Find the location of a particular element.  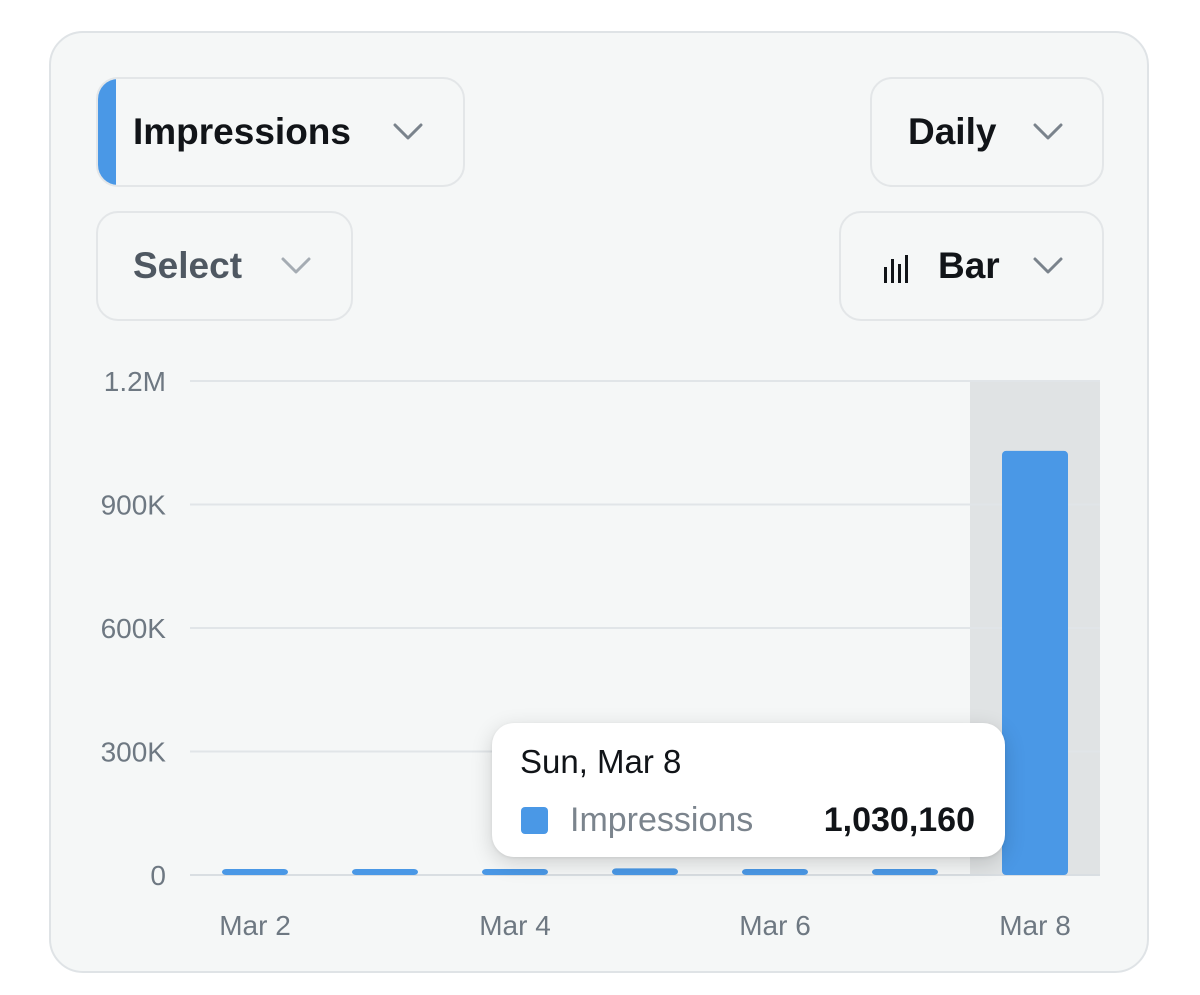

secondary-dropdown-label: Select is located at coordinates (188, 265).